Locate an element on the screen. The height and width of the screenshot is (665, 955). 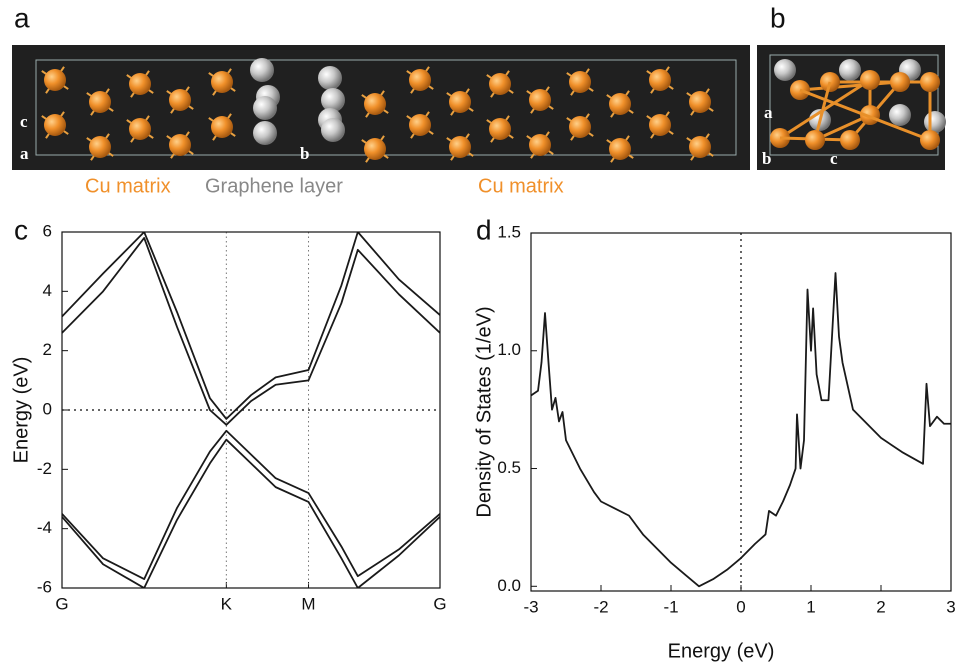
x-tick-label: M is located at coordinates (308, 603).